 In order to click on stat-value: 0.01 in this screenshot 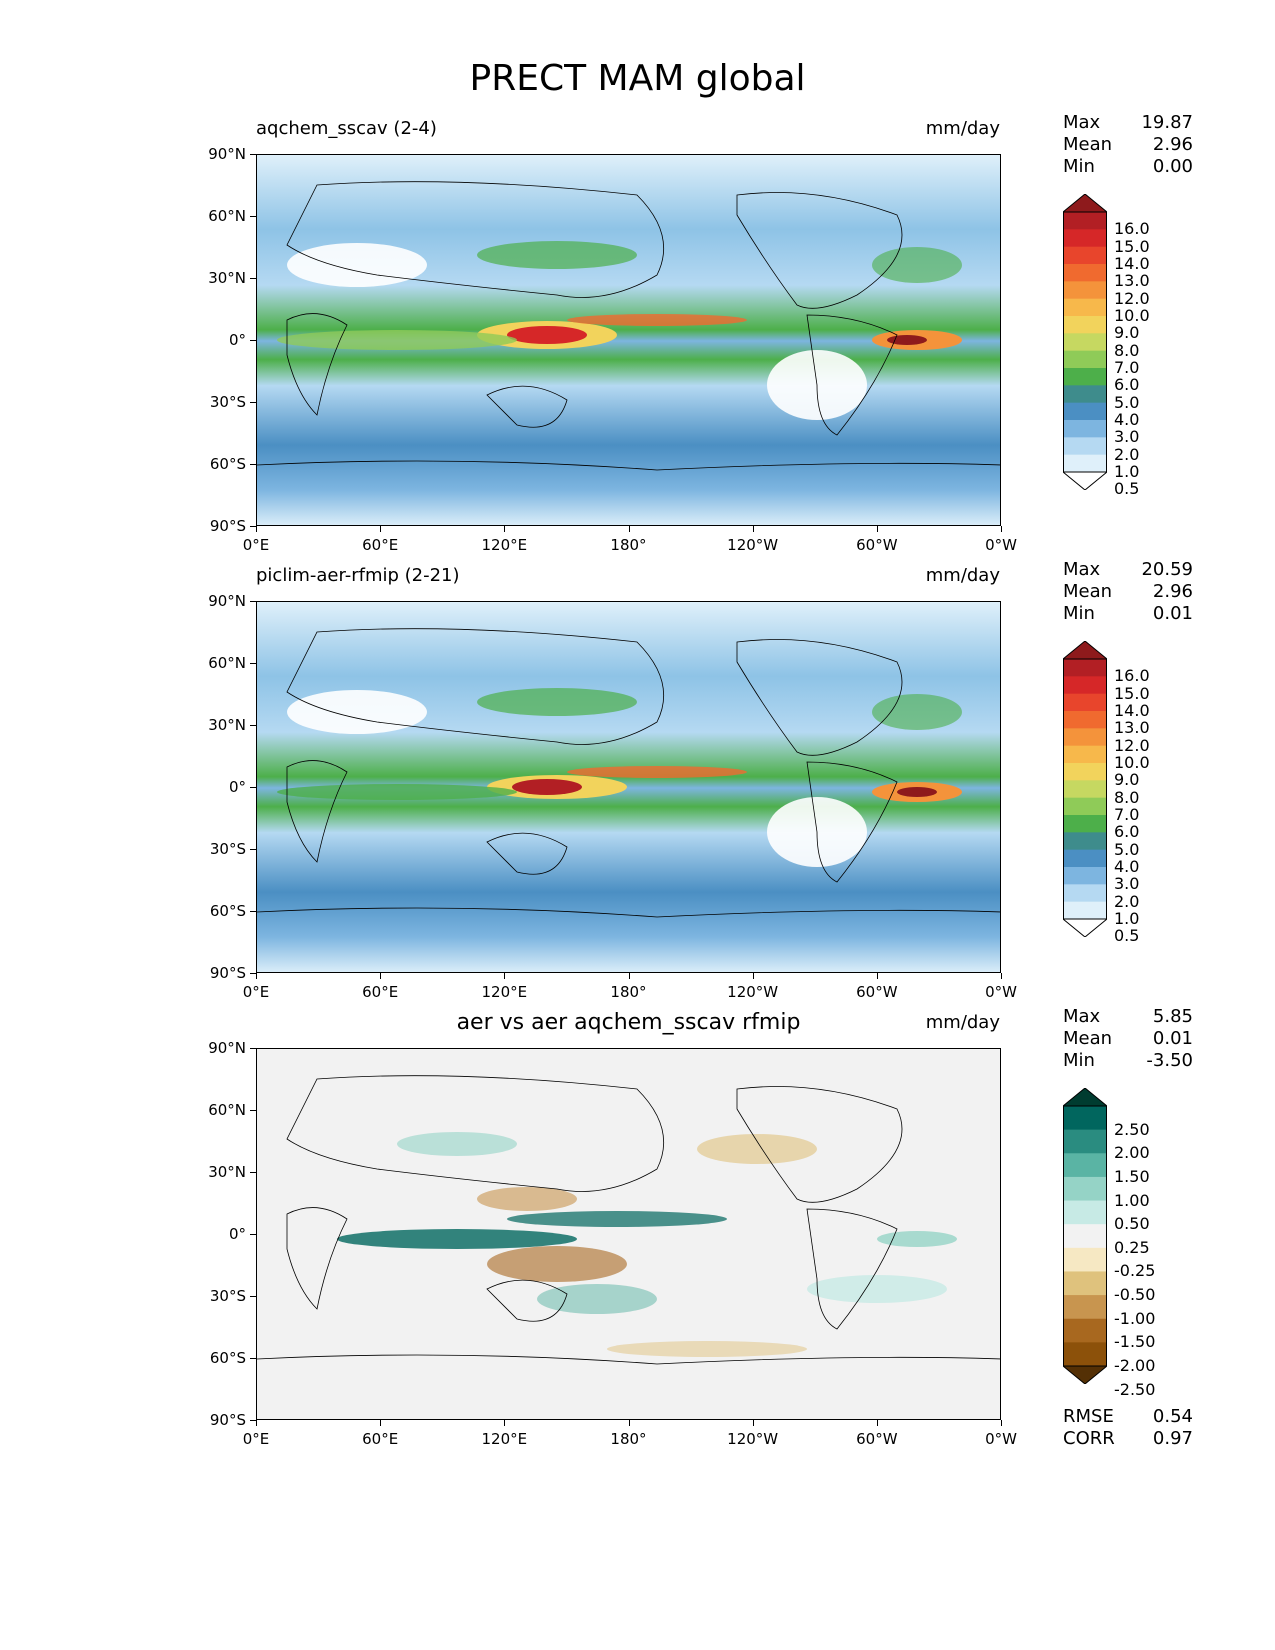, I will do `click(1172, 1038)`.